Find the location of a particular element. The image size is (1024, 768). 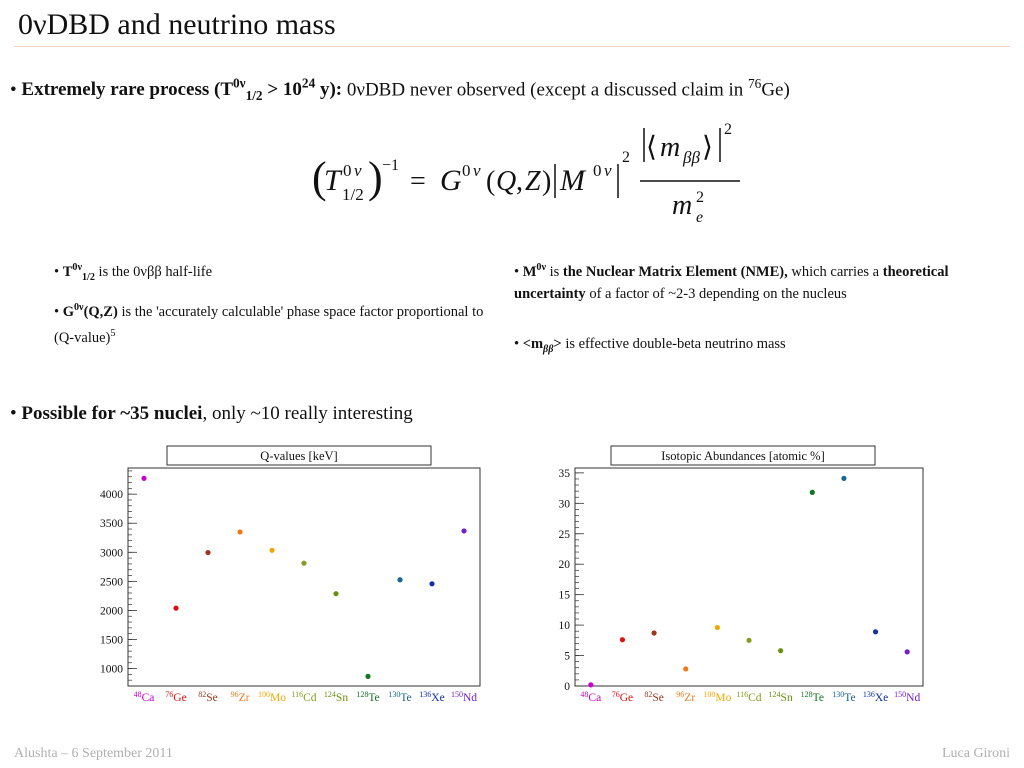

note-bold: G is located at coordinates (68, 311).